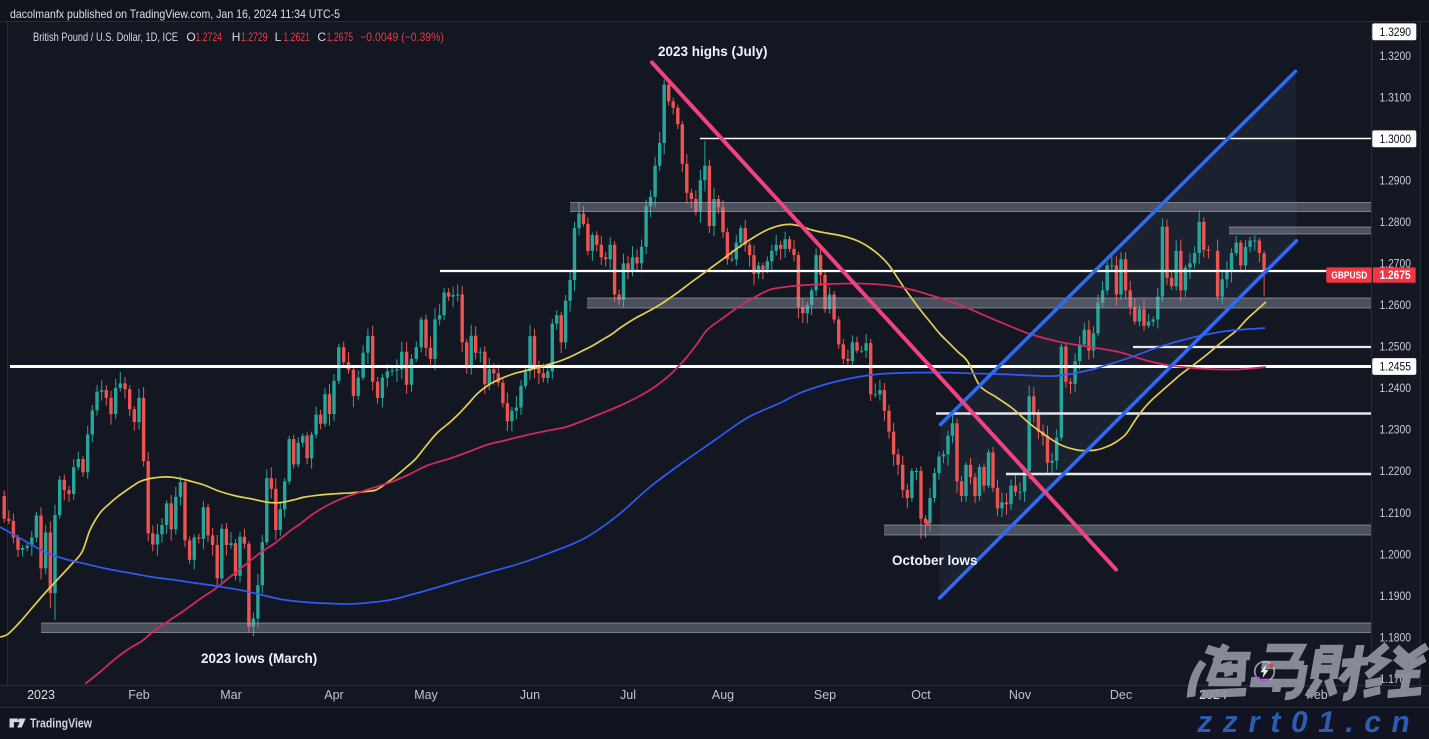 This screenshot has height=739, width=1429. I want to click on svg-text: 2023, so click(41, 695).